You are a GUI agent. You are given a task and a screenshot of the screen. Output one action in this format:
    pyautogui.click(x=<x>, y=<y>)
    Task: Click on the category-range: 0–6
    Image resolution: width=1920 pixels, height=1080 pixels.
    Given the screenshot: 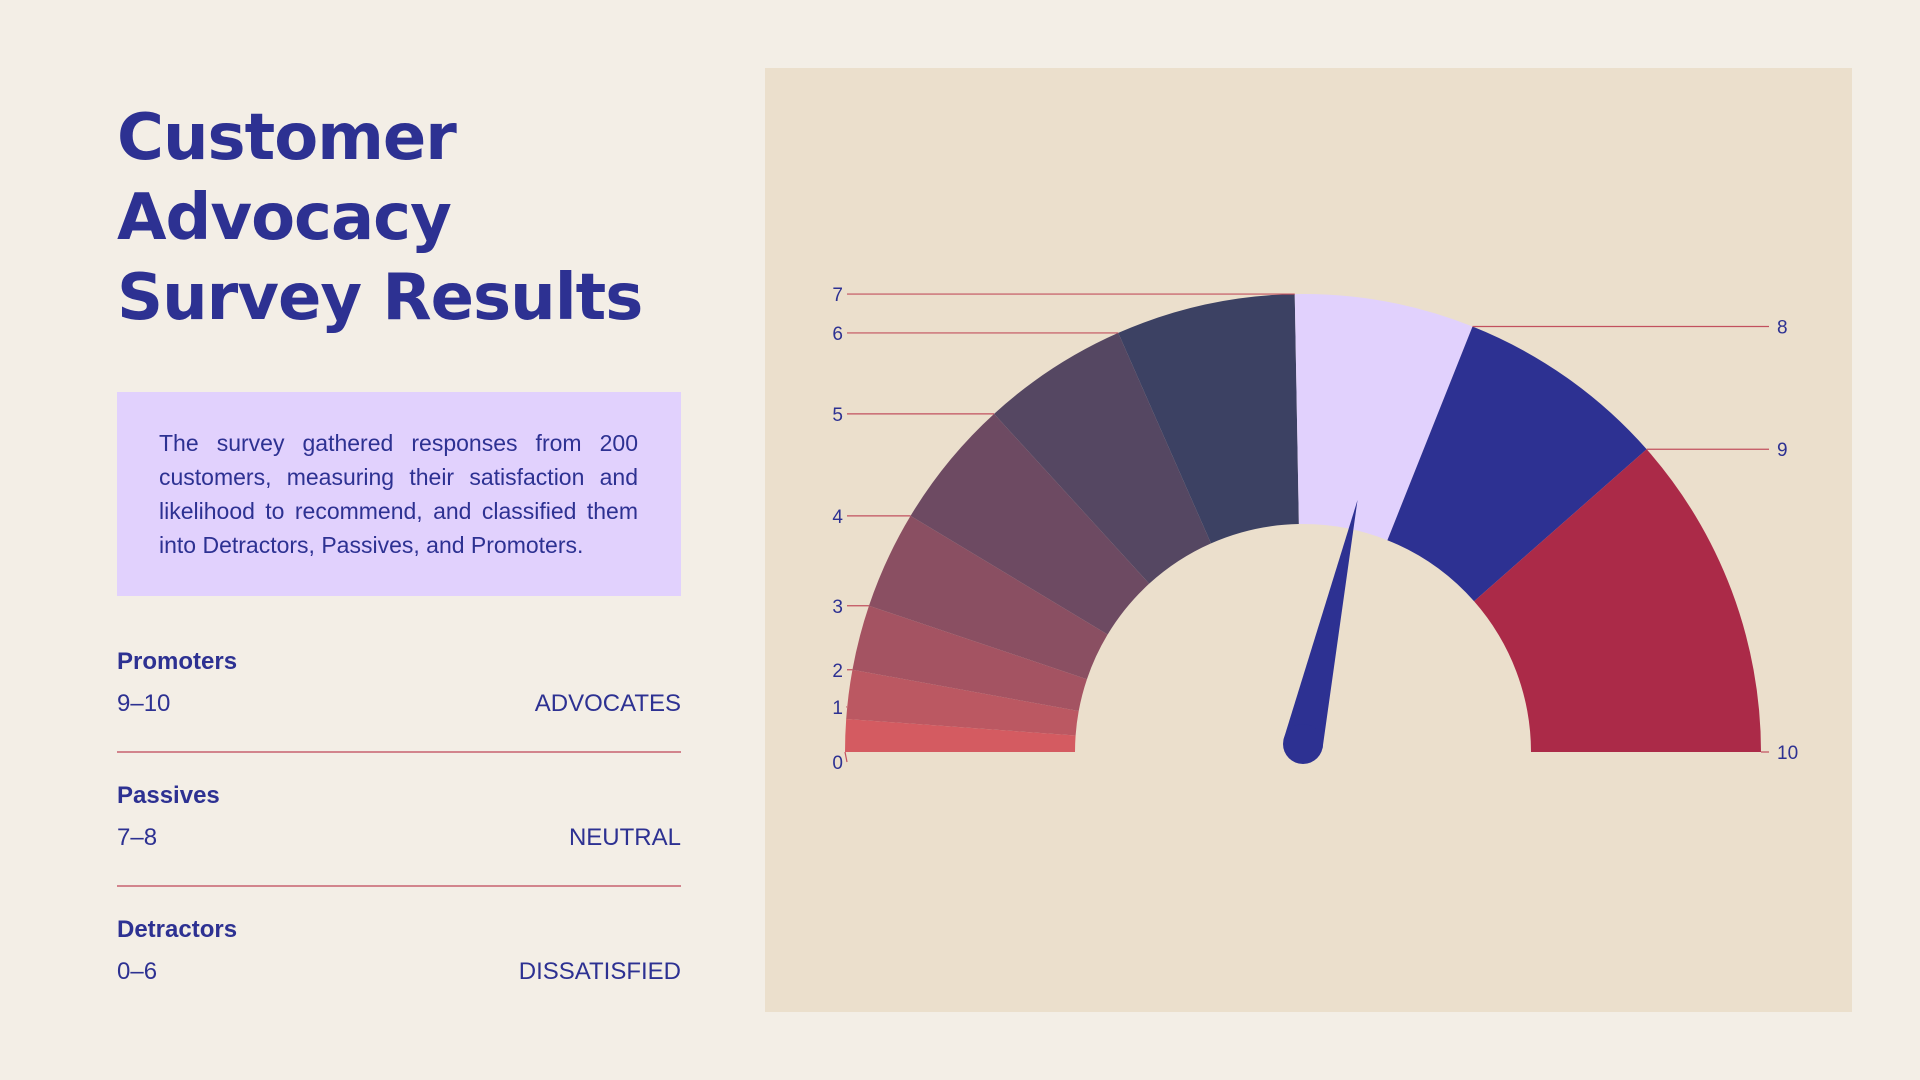 What is the action you would take?
    pyautogui.click(x=137, y=971)
    